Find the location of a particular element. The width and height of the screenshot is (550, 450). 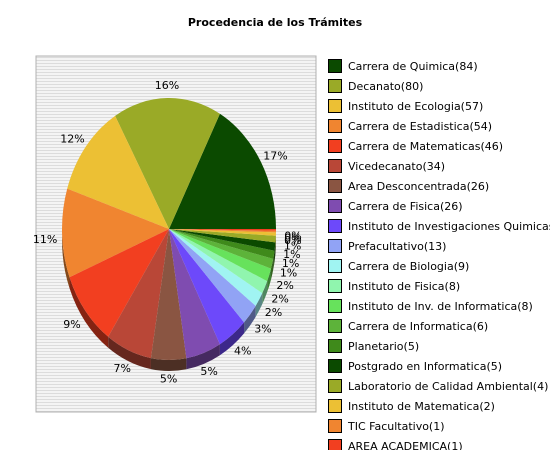

legend-label: Decanato(80) is located at coordinates (386, 86).